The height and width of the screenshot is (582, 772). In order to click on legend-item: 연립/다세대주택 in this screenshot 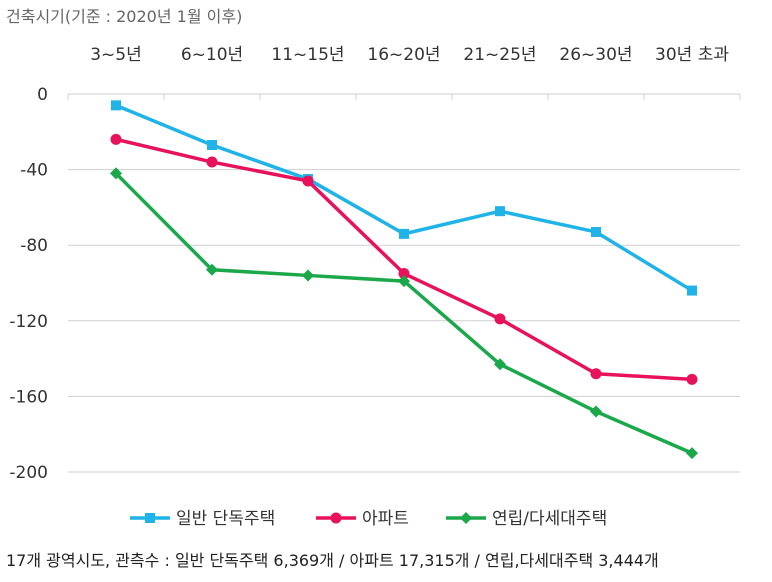, I will do `click(526, 519)`.